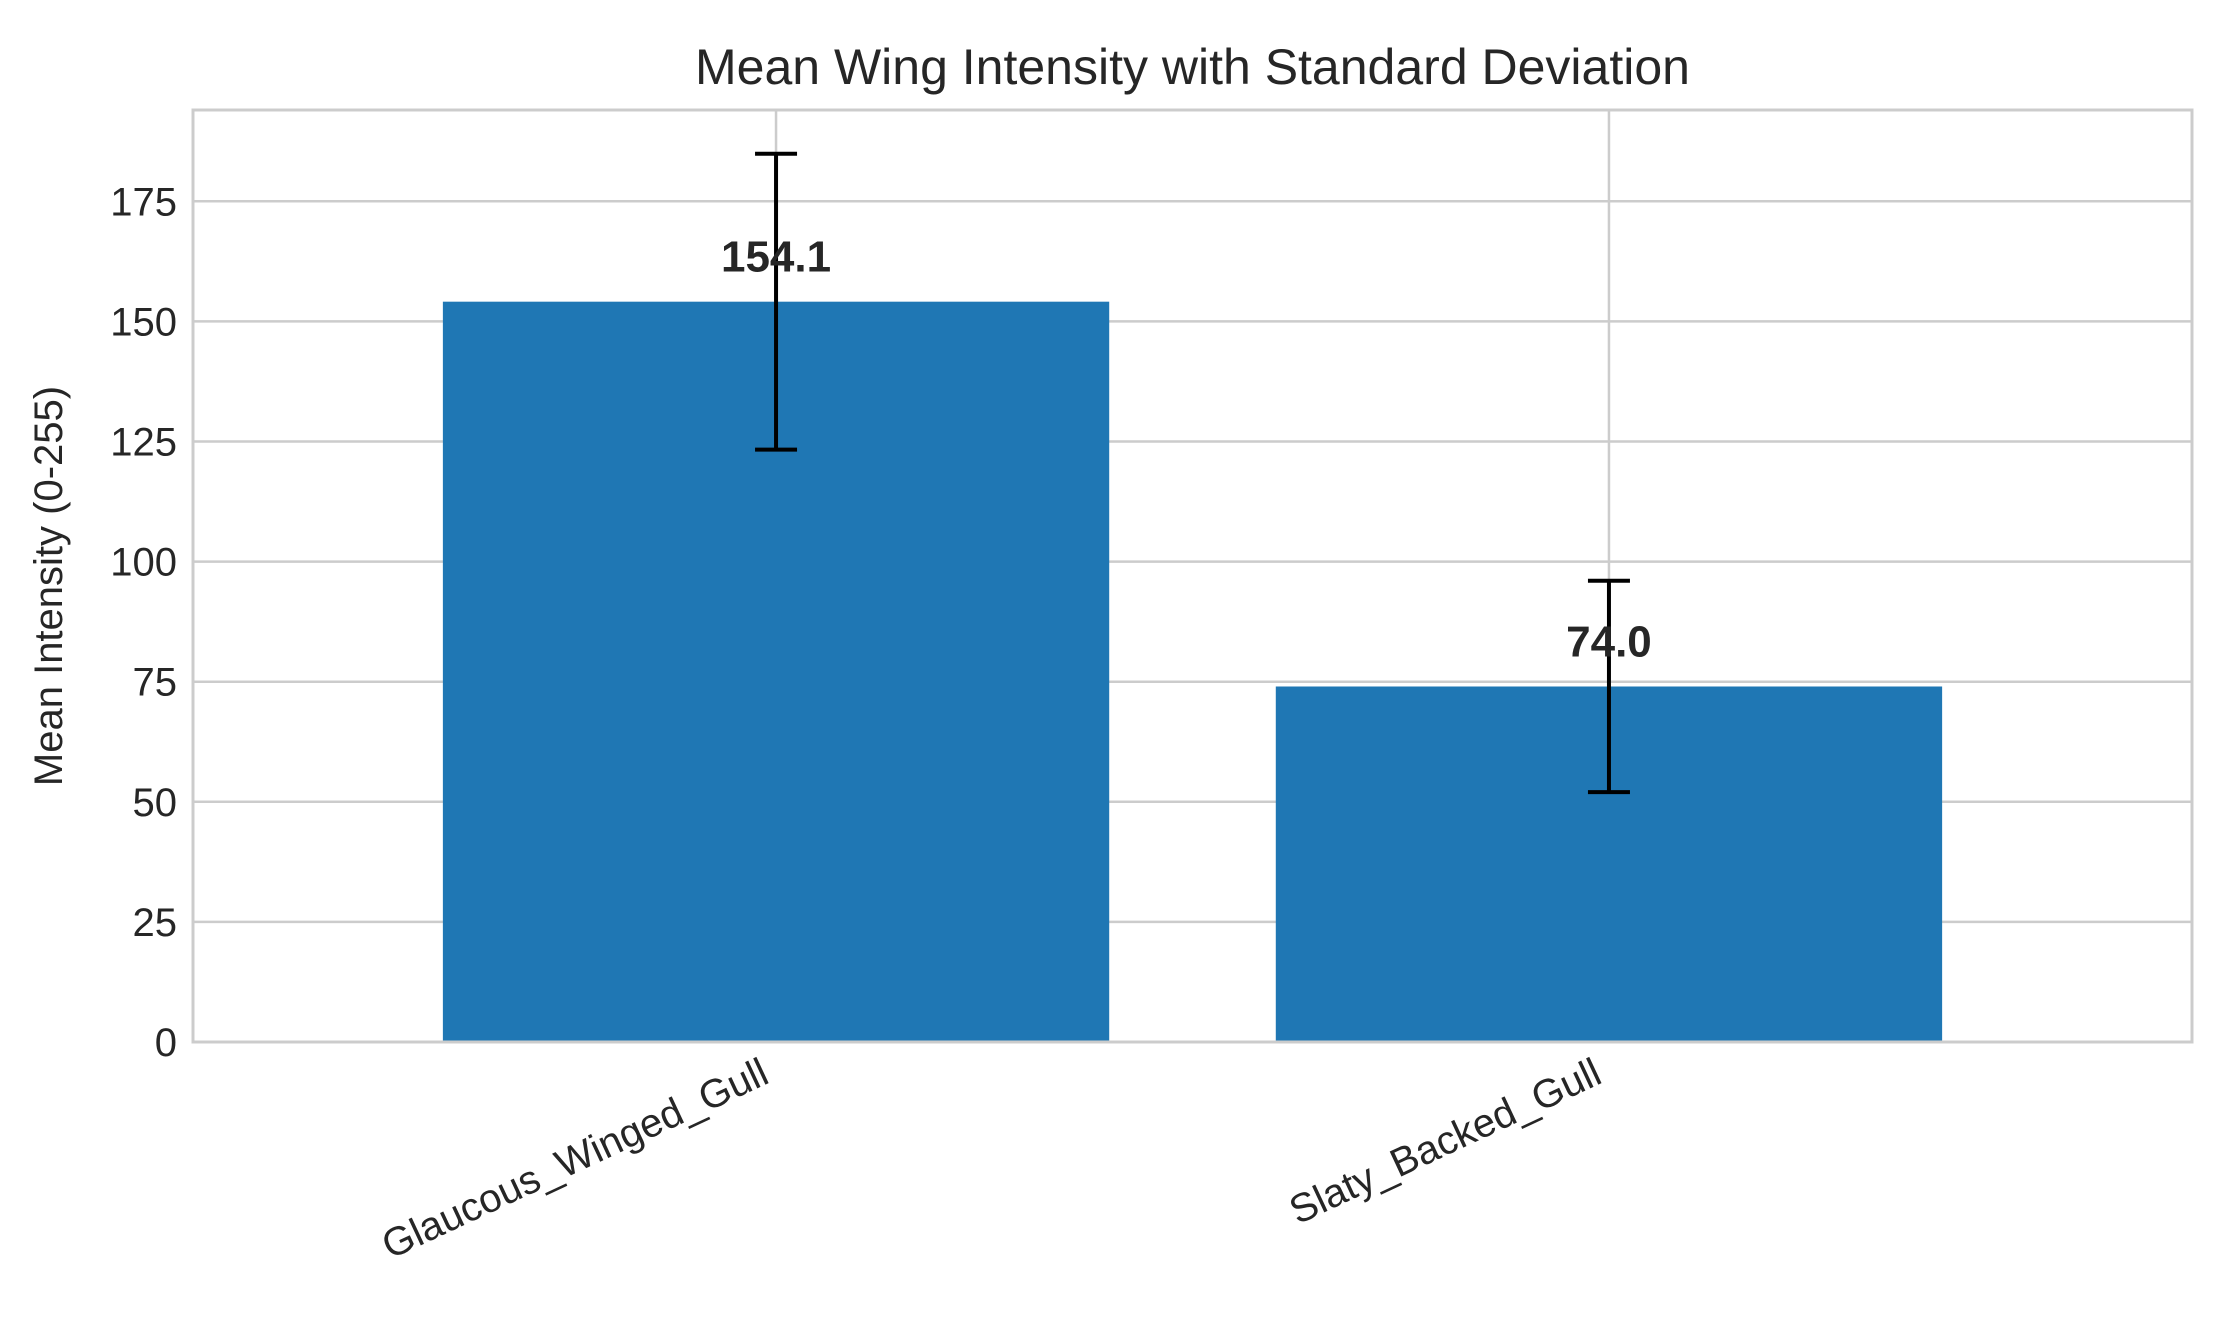  What do you see at coordinates (1609, 641) in the screenshot?
I see `data-label: 74.0` at bounding box center [1609, 641].